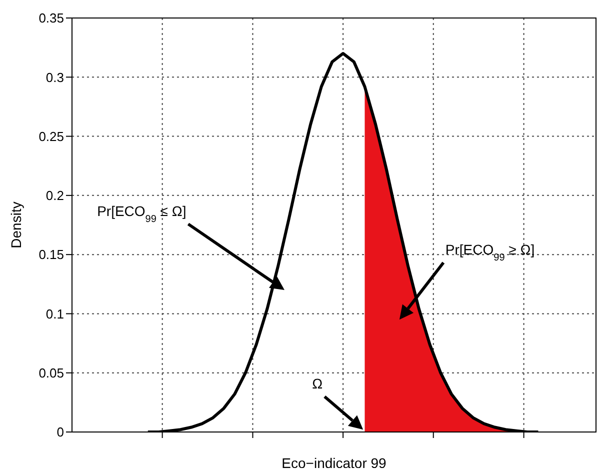 The image size is (614, 476). I want to click on y-tick-label: 0.25, so click(51, 136).